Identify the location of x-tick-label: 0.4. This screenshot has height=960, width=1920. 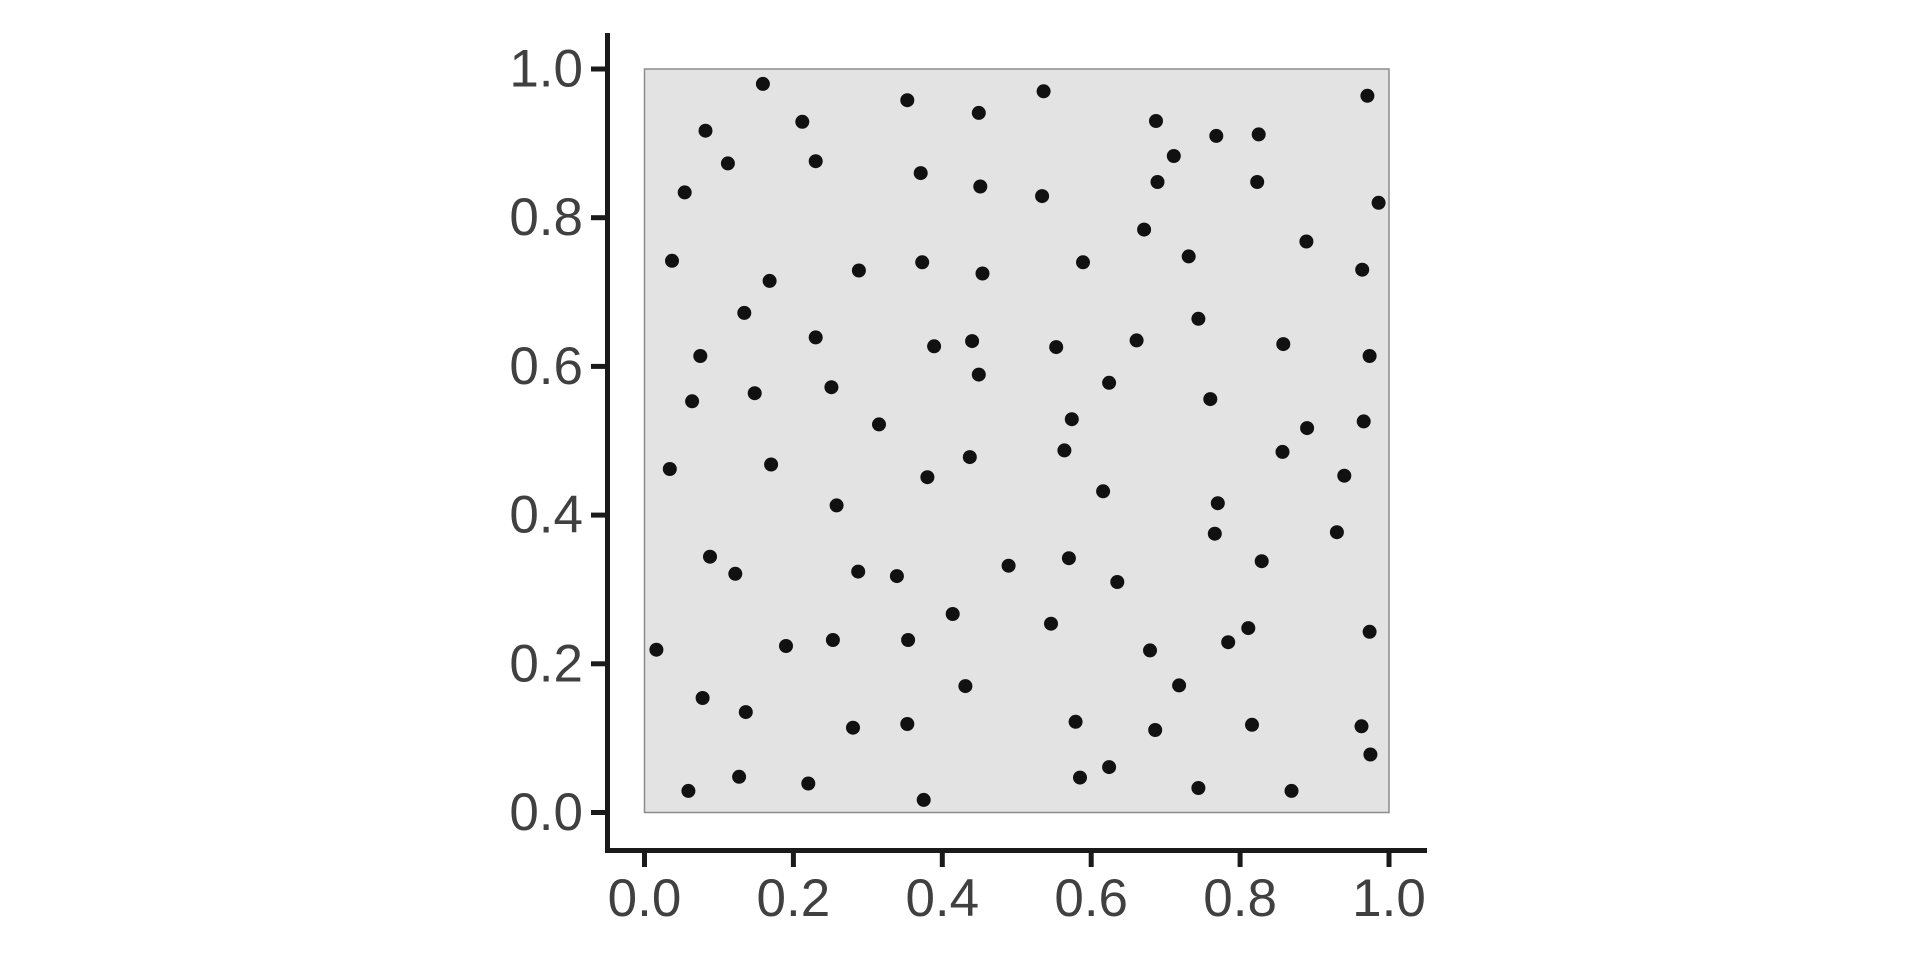
(942, 898).